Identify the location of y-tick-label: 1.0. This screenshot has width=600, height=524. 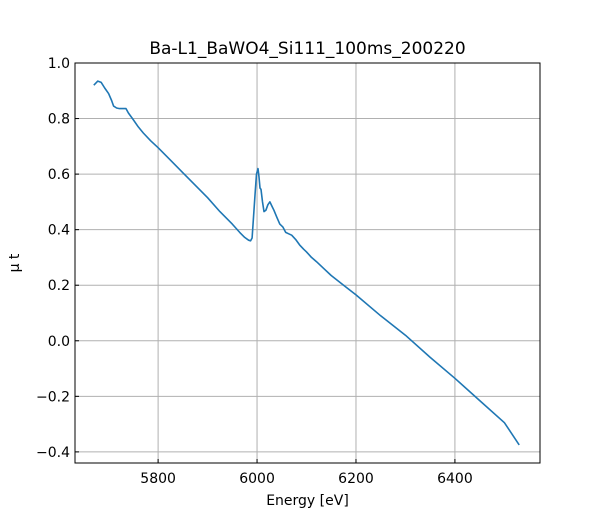
(59, 64).